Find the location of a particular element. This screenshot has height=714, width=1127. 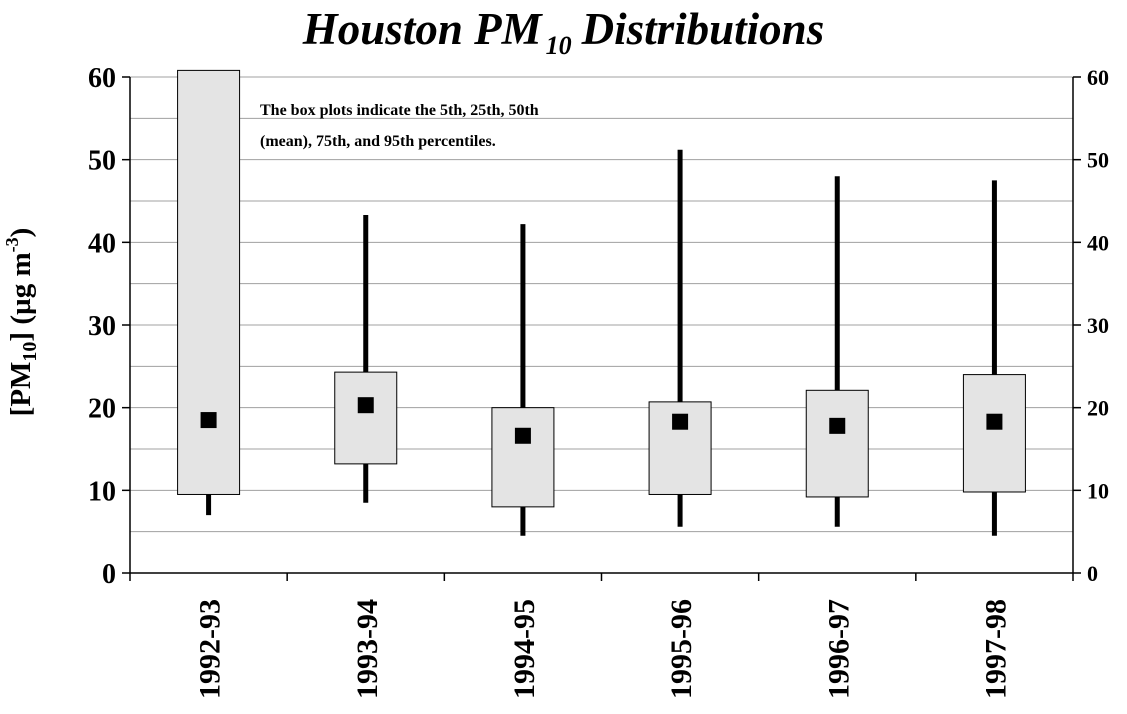

y-axis-label-prefix: [PM is located at coordinates (21, 389).